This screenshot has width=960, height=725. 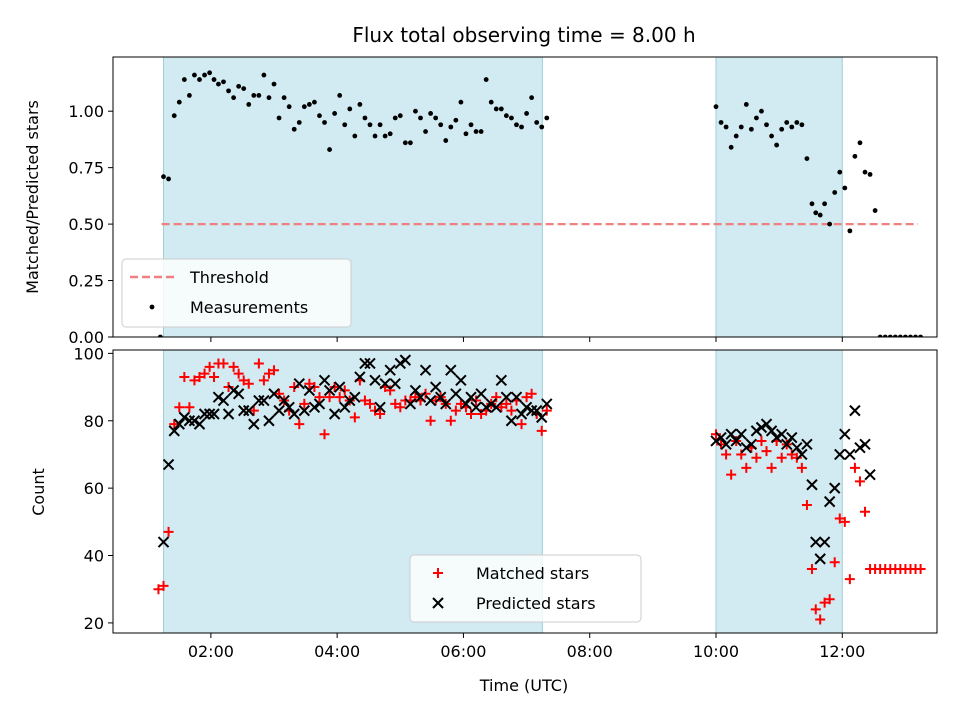 What do you see at coordinates (523, 35) in the screenshot?
I see `chart-title: Flux total observing time = 8.00 h` at bounding box center [523, 35].